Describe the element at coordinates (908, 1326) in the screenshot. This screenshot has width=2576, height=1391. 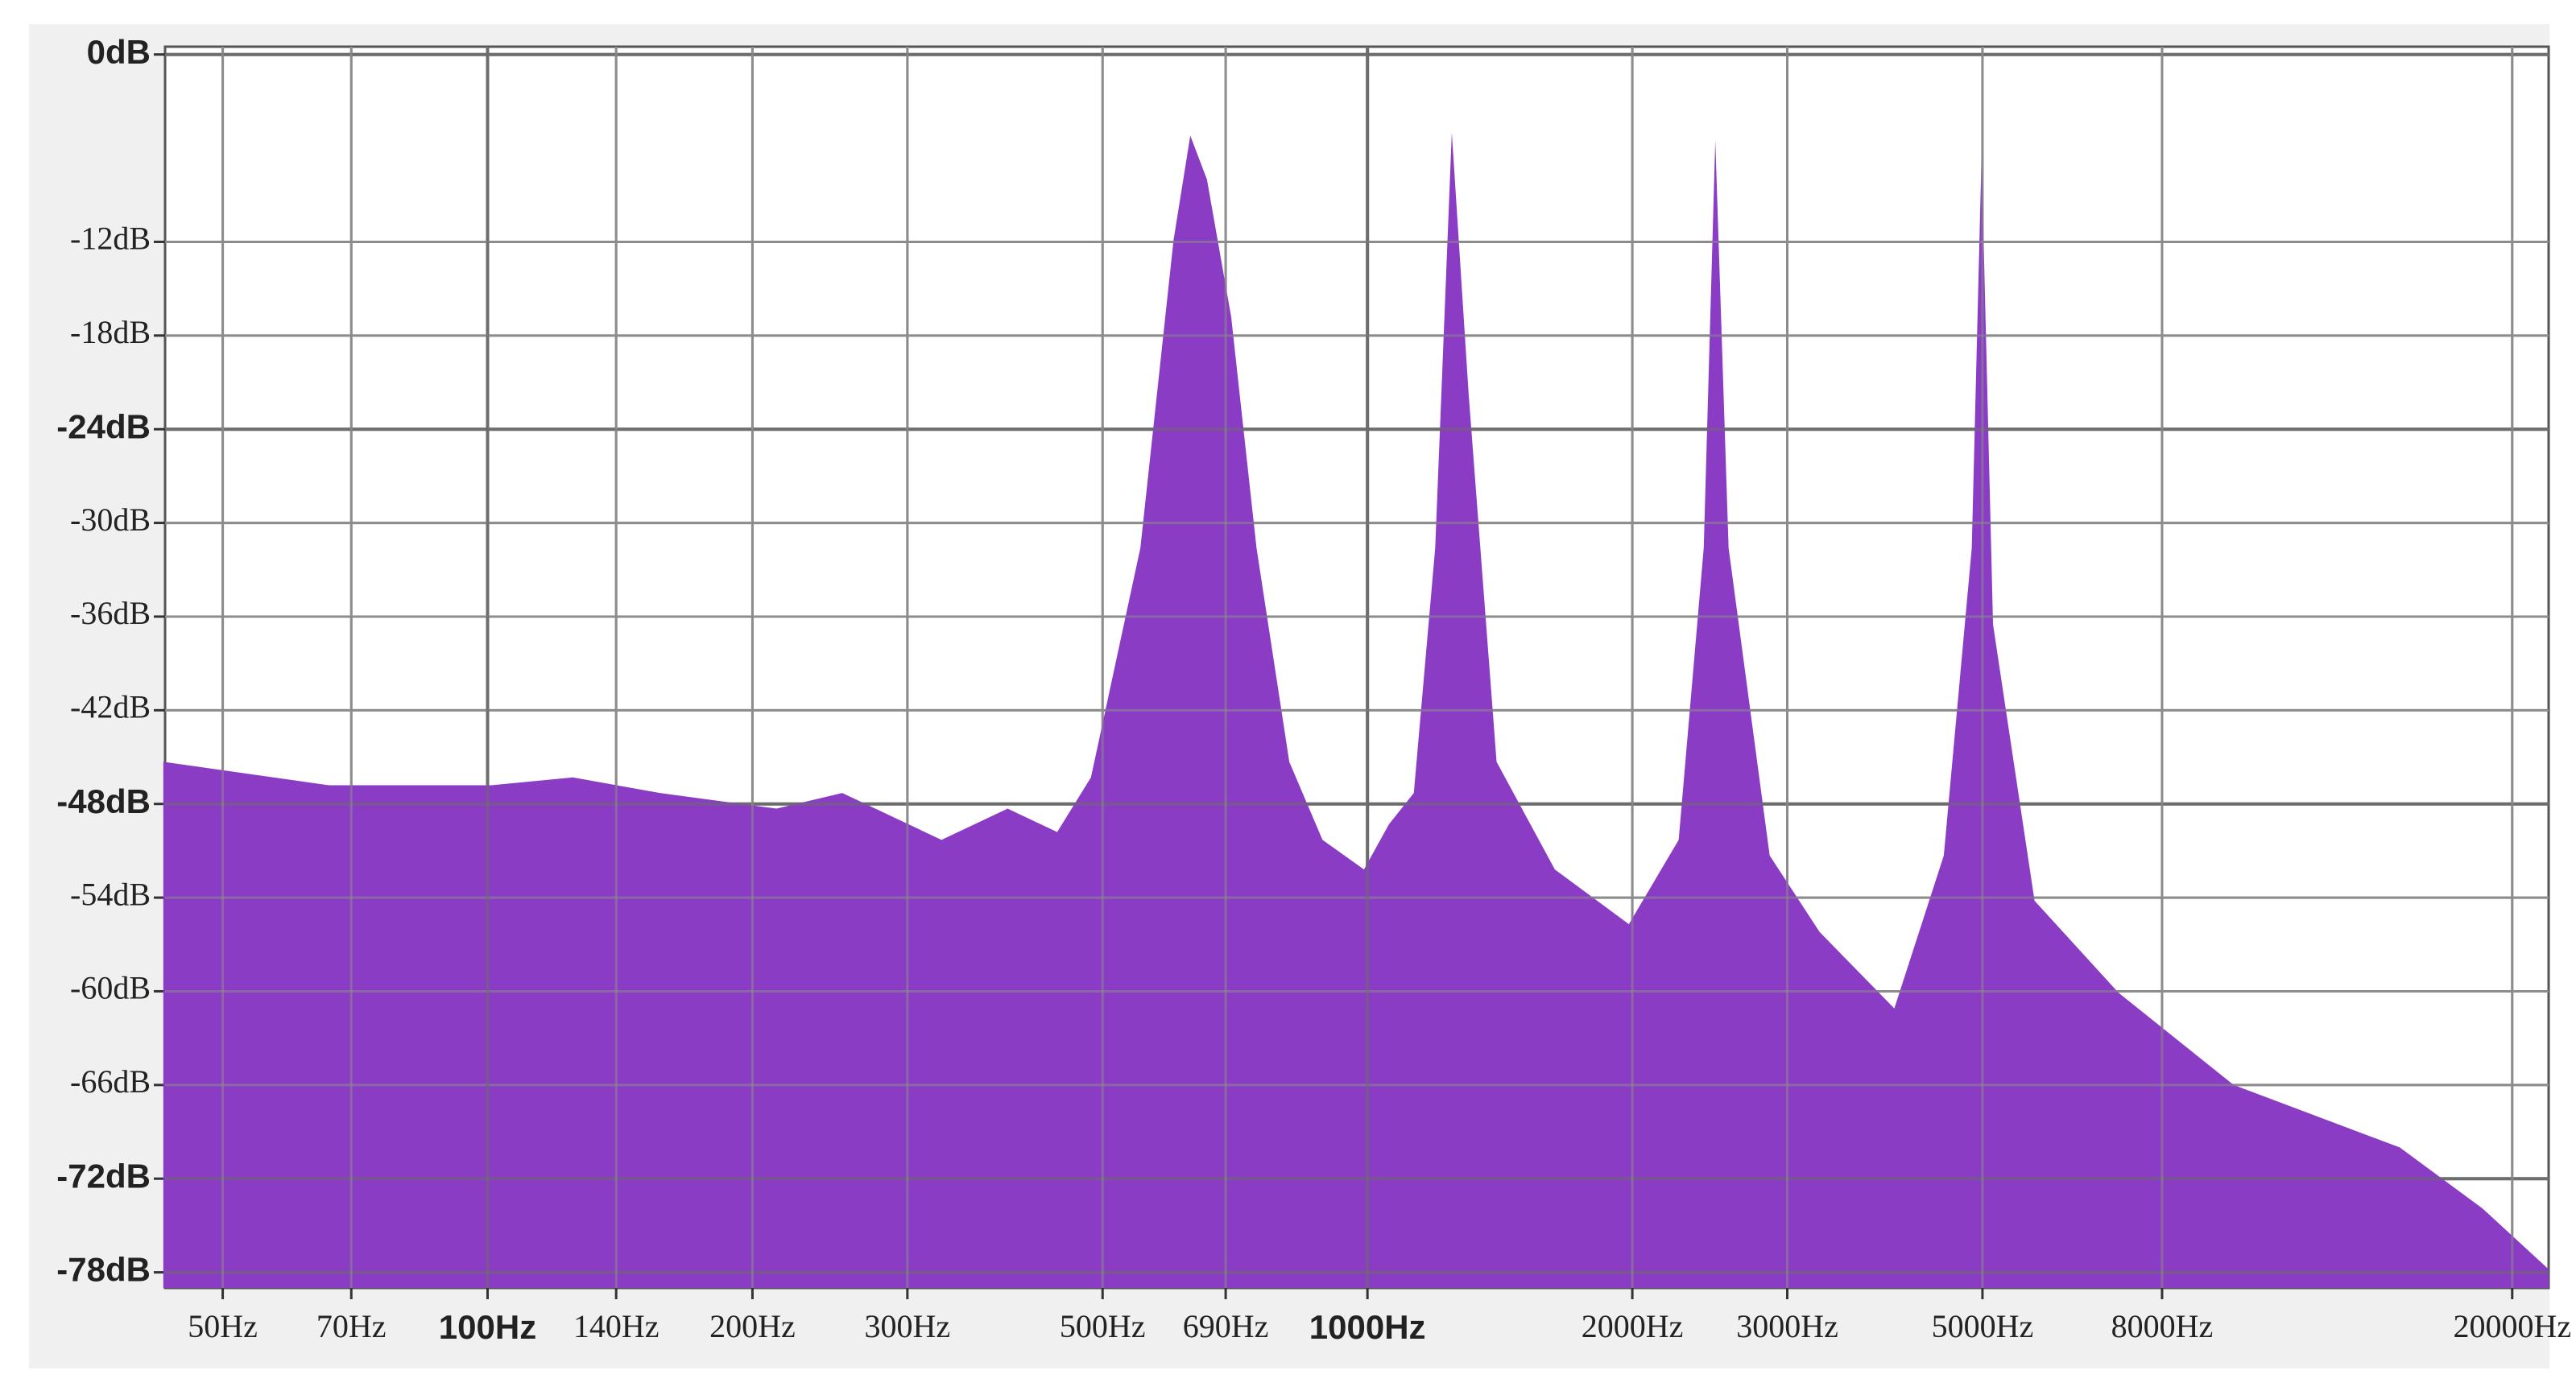
I see `x-tick-label: 300Hz` at that location.